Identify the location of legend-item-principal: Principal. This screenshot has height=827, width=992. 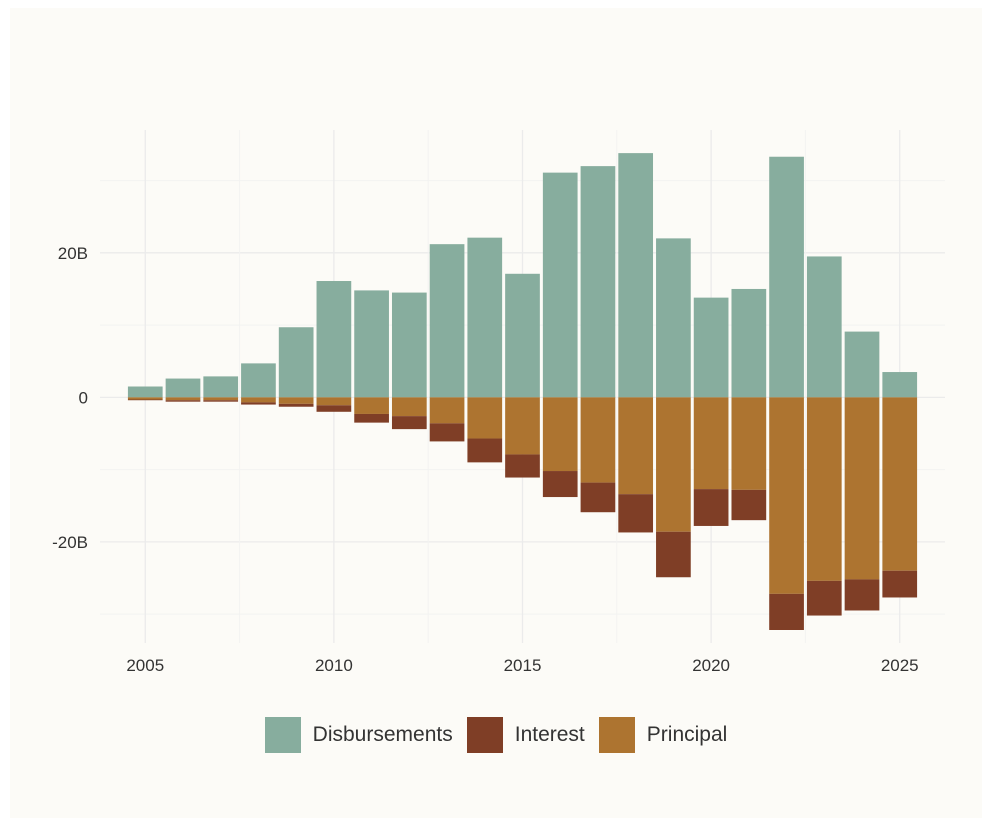
(663, 735).